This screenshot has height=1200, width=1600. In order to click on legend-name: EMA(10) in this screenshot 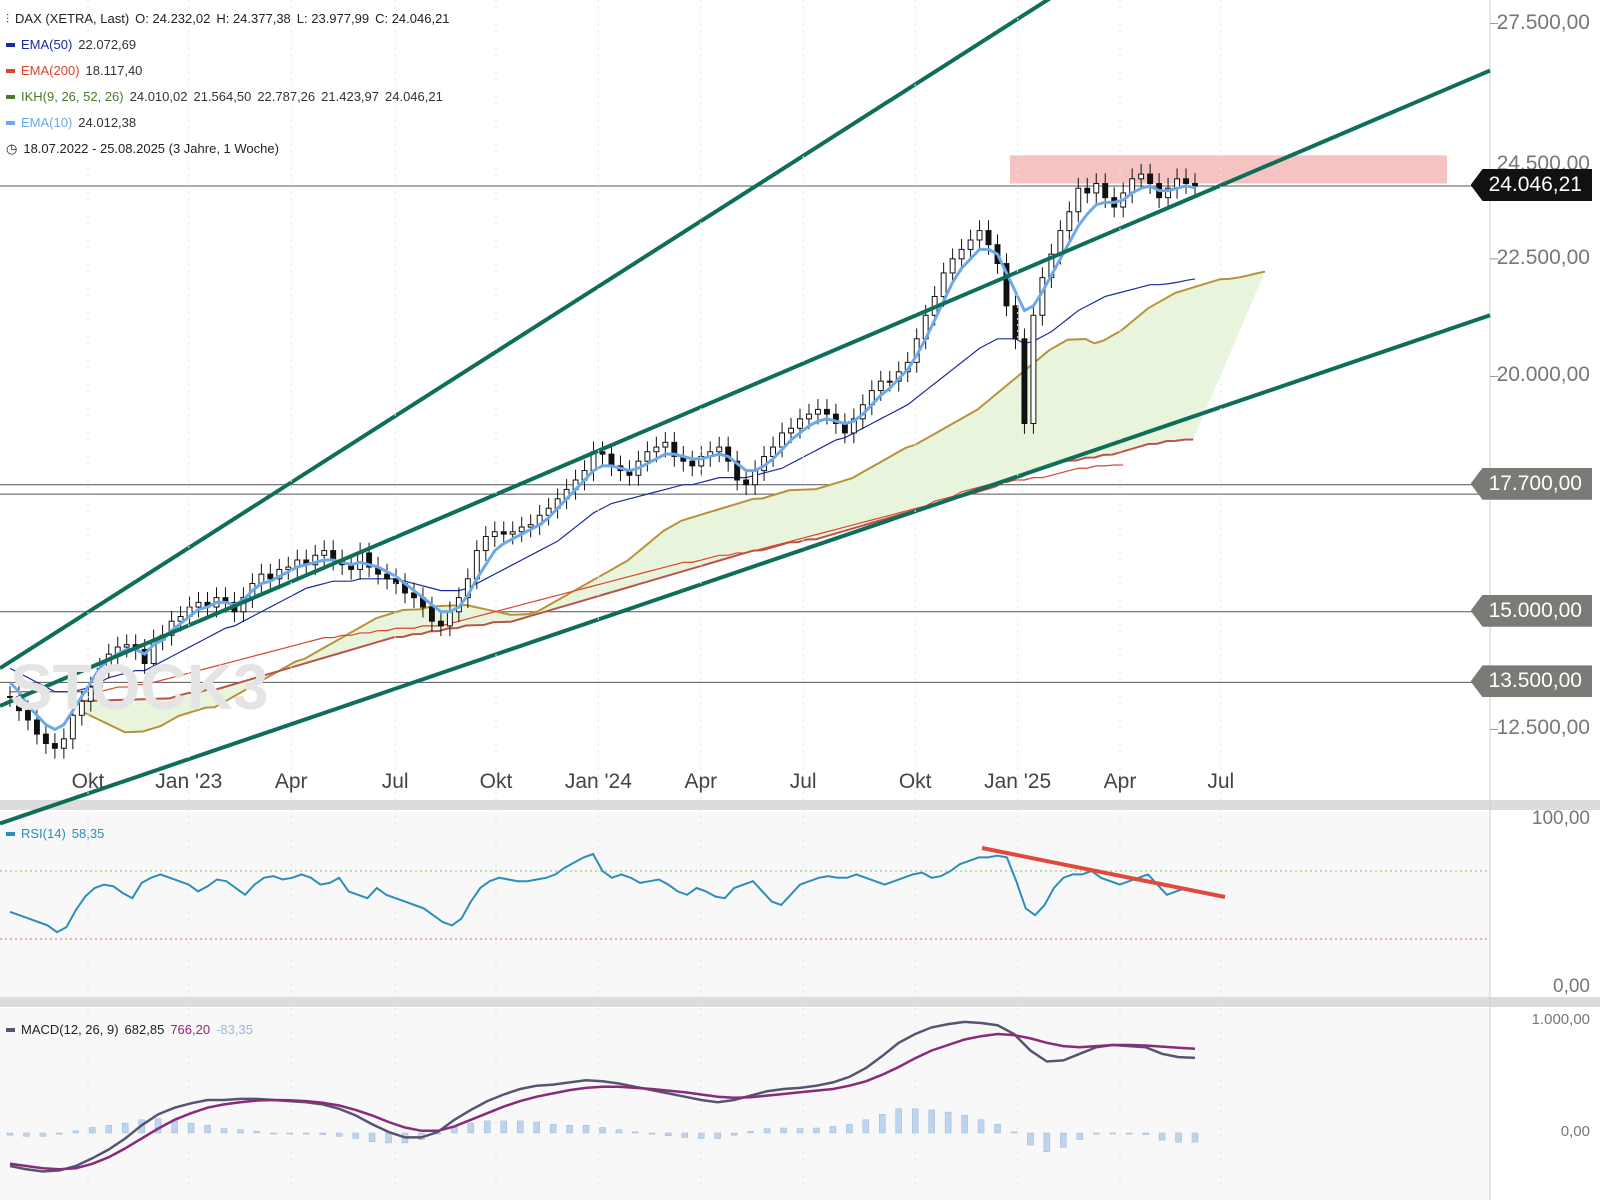, I will do `click(47, 122)`.